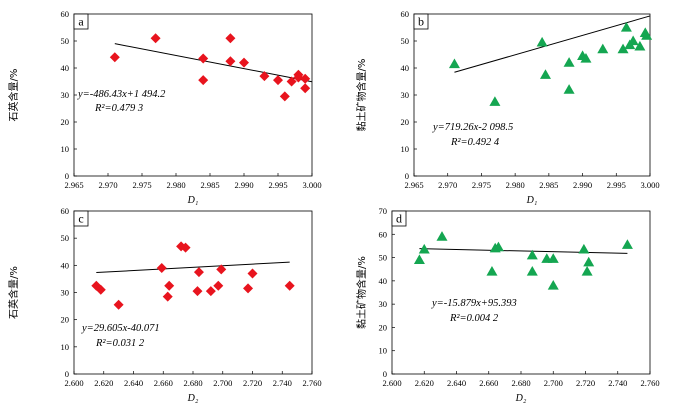  What do you see at coordinates (141, 185) in the screenshot?
I see `x-tick-label: 2.975` at bounding box center [141, 185].